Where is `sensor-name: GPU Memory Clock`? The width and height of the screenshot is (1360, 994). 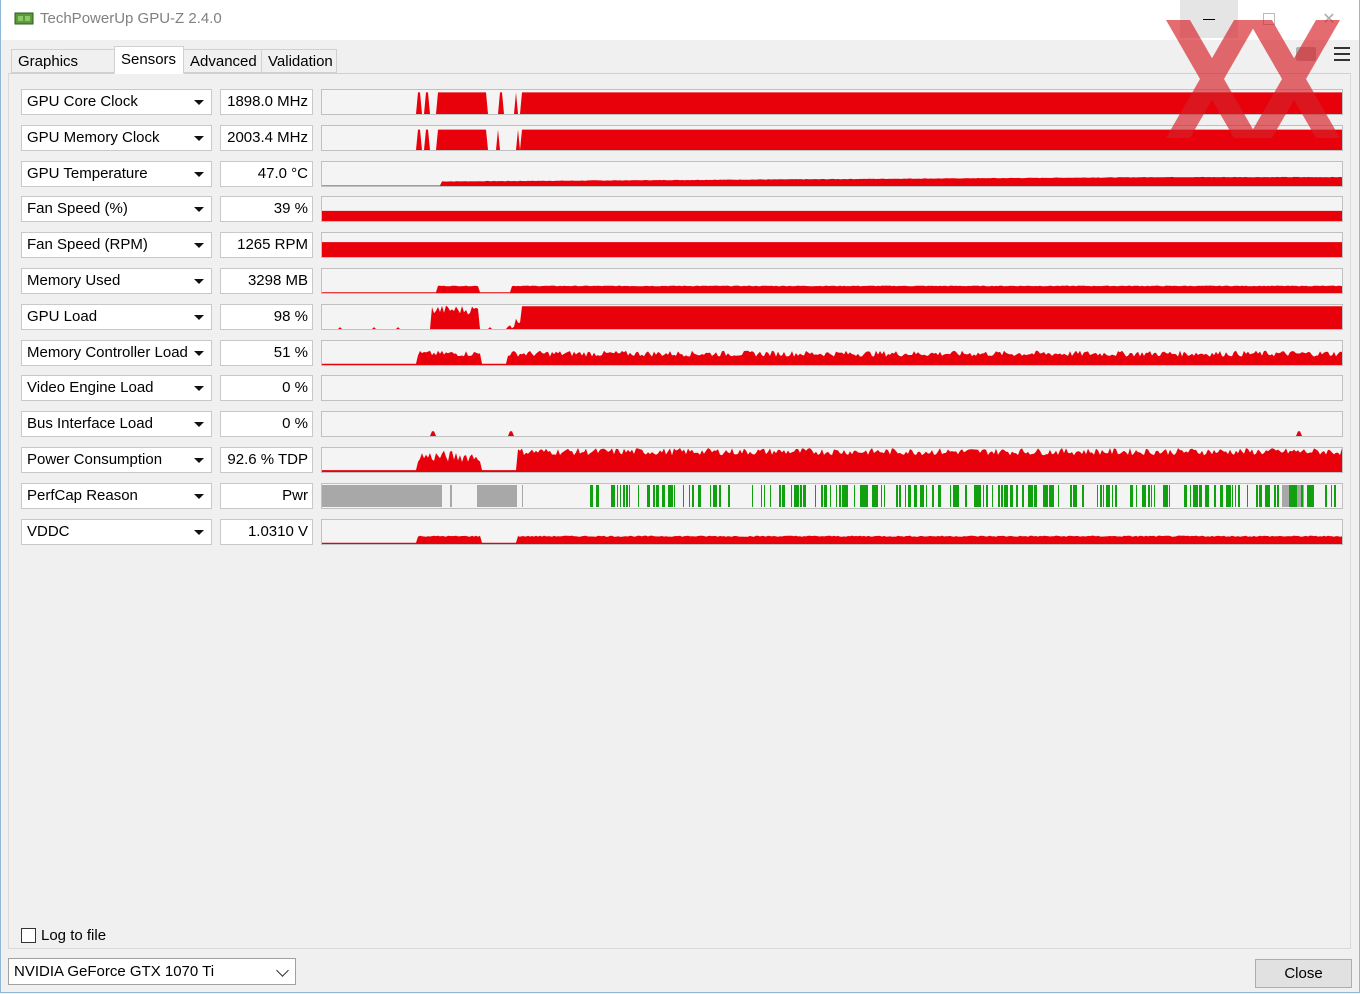
sensor-name: GPU Memory Clock is located at coordinates (93, 137).